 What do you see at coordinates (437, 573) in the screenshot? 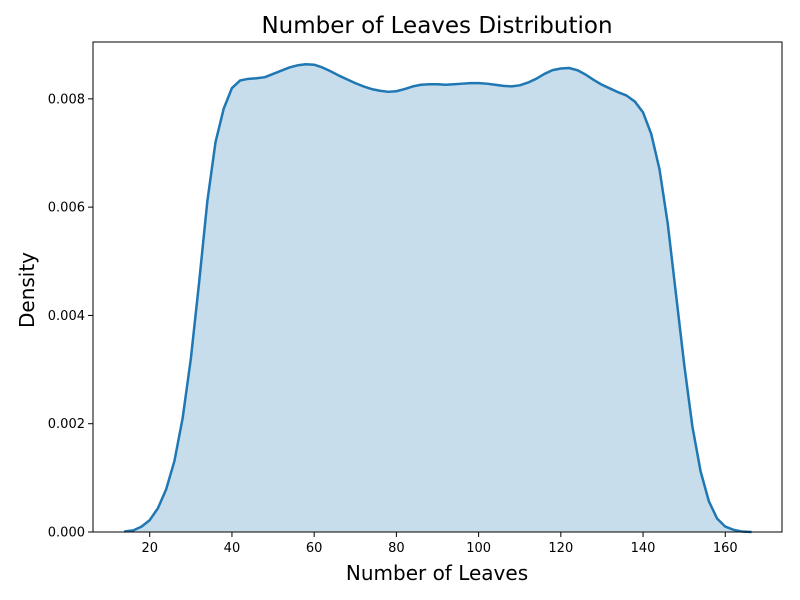
I see `x-axis-label: Number of Leaves` at bounding box center [437, 573].